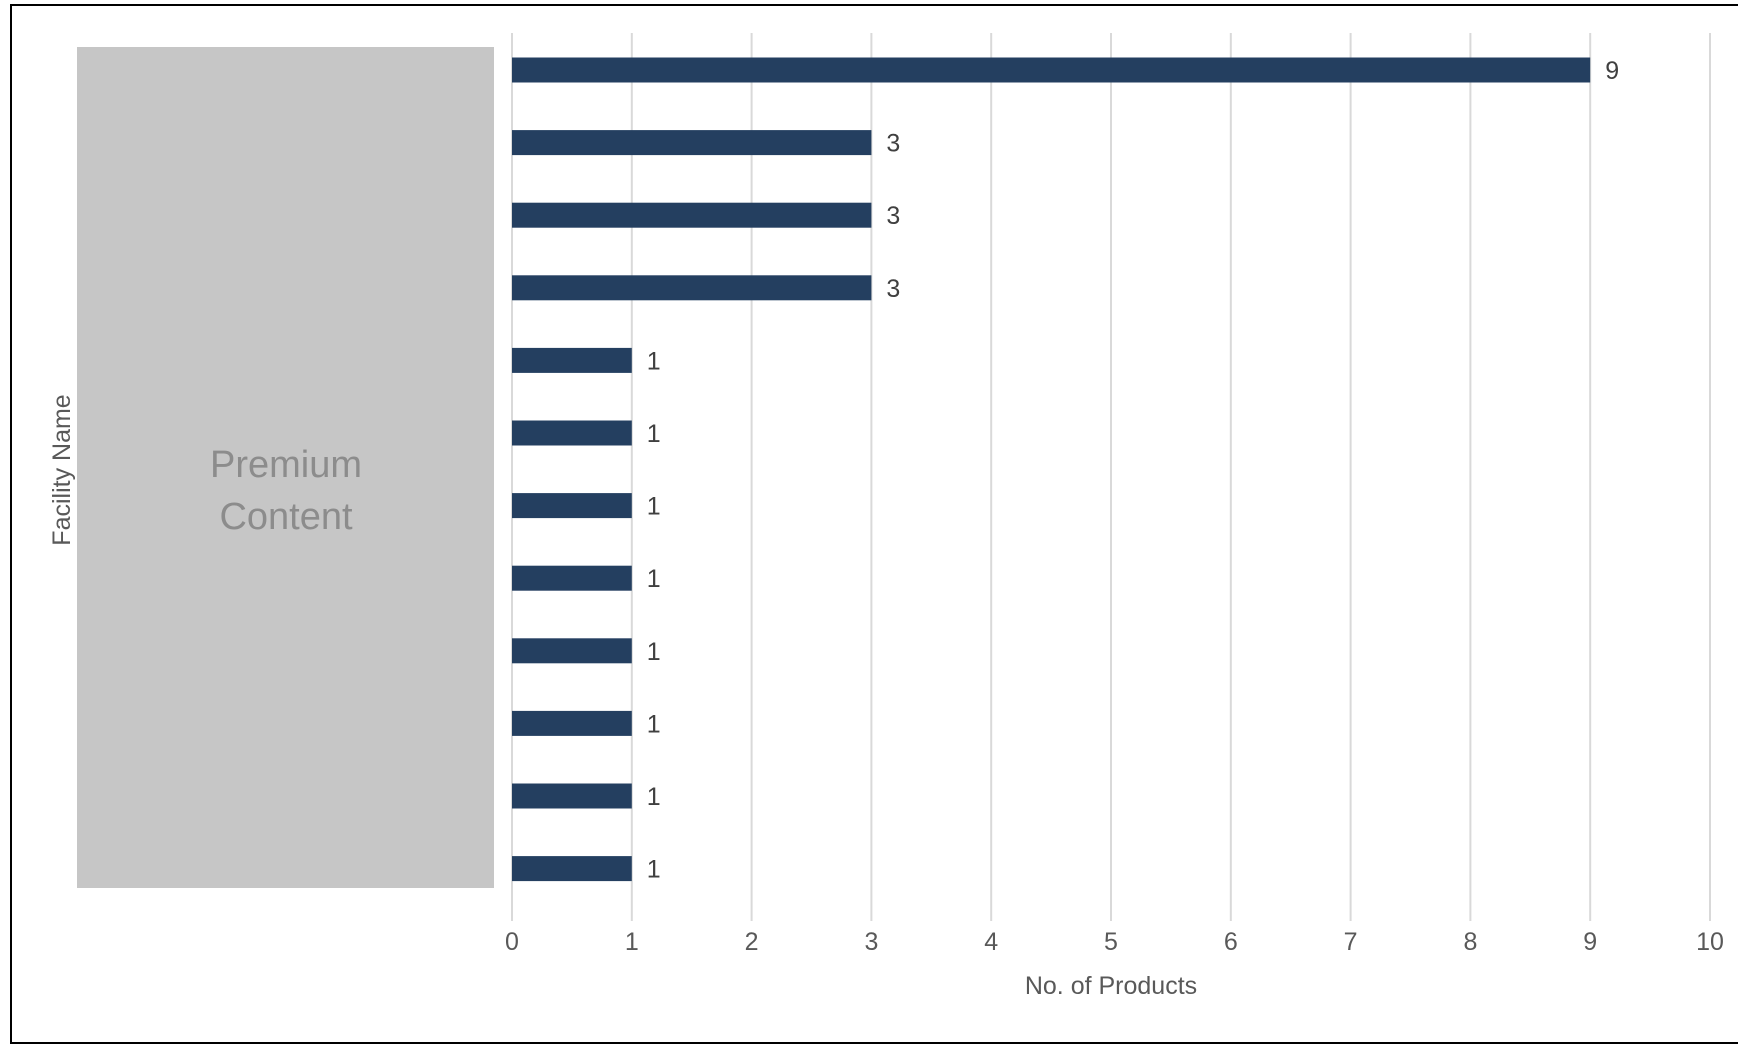 The width and height of the screenshot is (1738, 1044). I want to click on x-tick-label: 10, so click(1710, 942).